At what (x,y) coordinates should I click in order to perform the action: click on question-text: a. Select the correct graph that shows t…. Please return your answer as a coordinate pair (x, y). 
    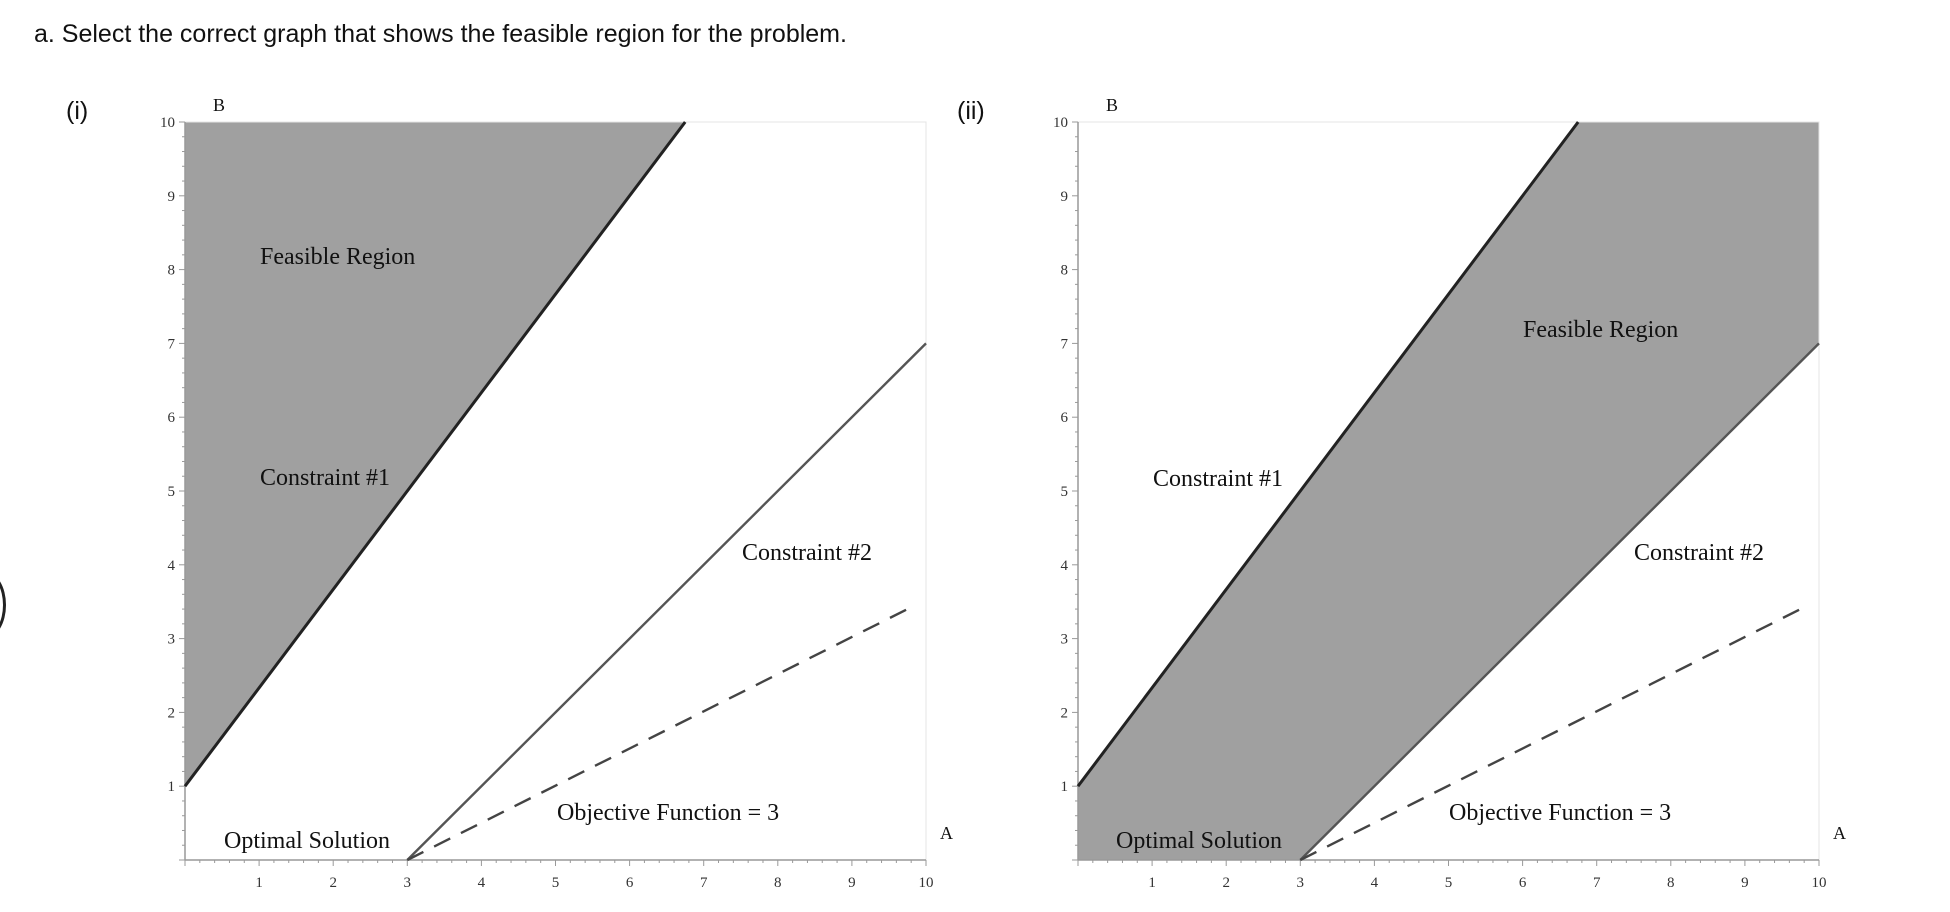
    Looking at the image, I should click on (440, 34).